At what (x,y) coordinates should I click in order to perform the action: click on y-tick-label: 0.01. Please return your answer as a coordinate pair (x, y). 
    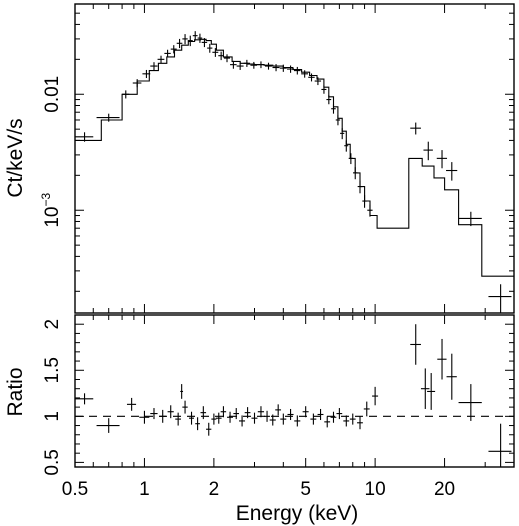
    Looking at the image, I should click on (52, 94).